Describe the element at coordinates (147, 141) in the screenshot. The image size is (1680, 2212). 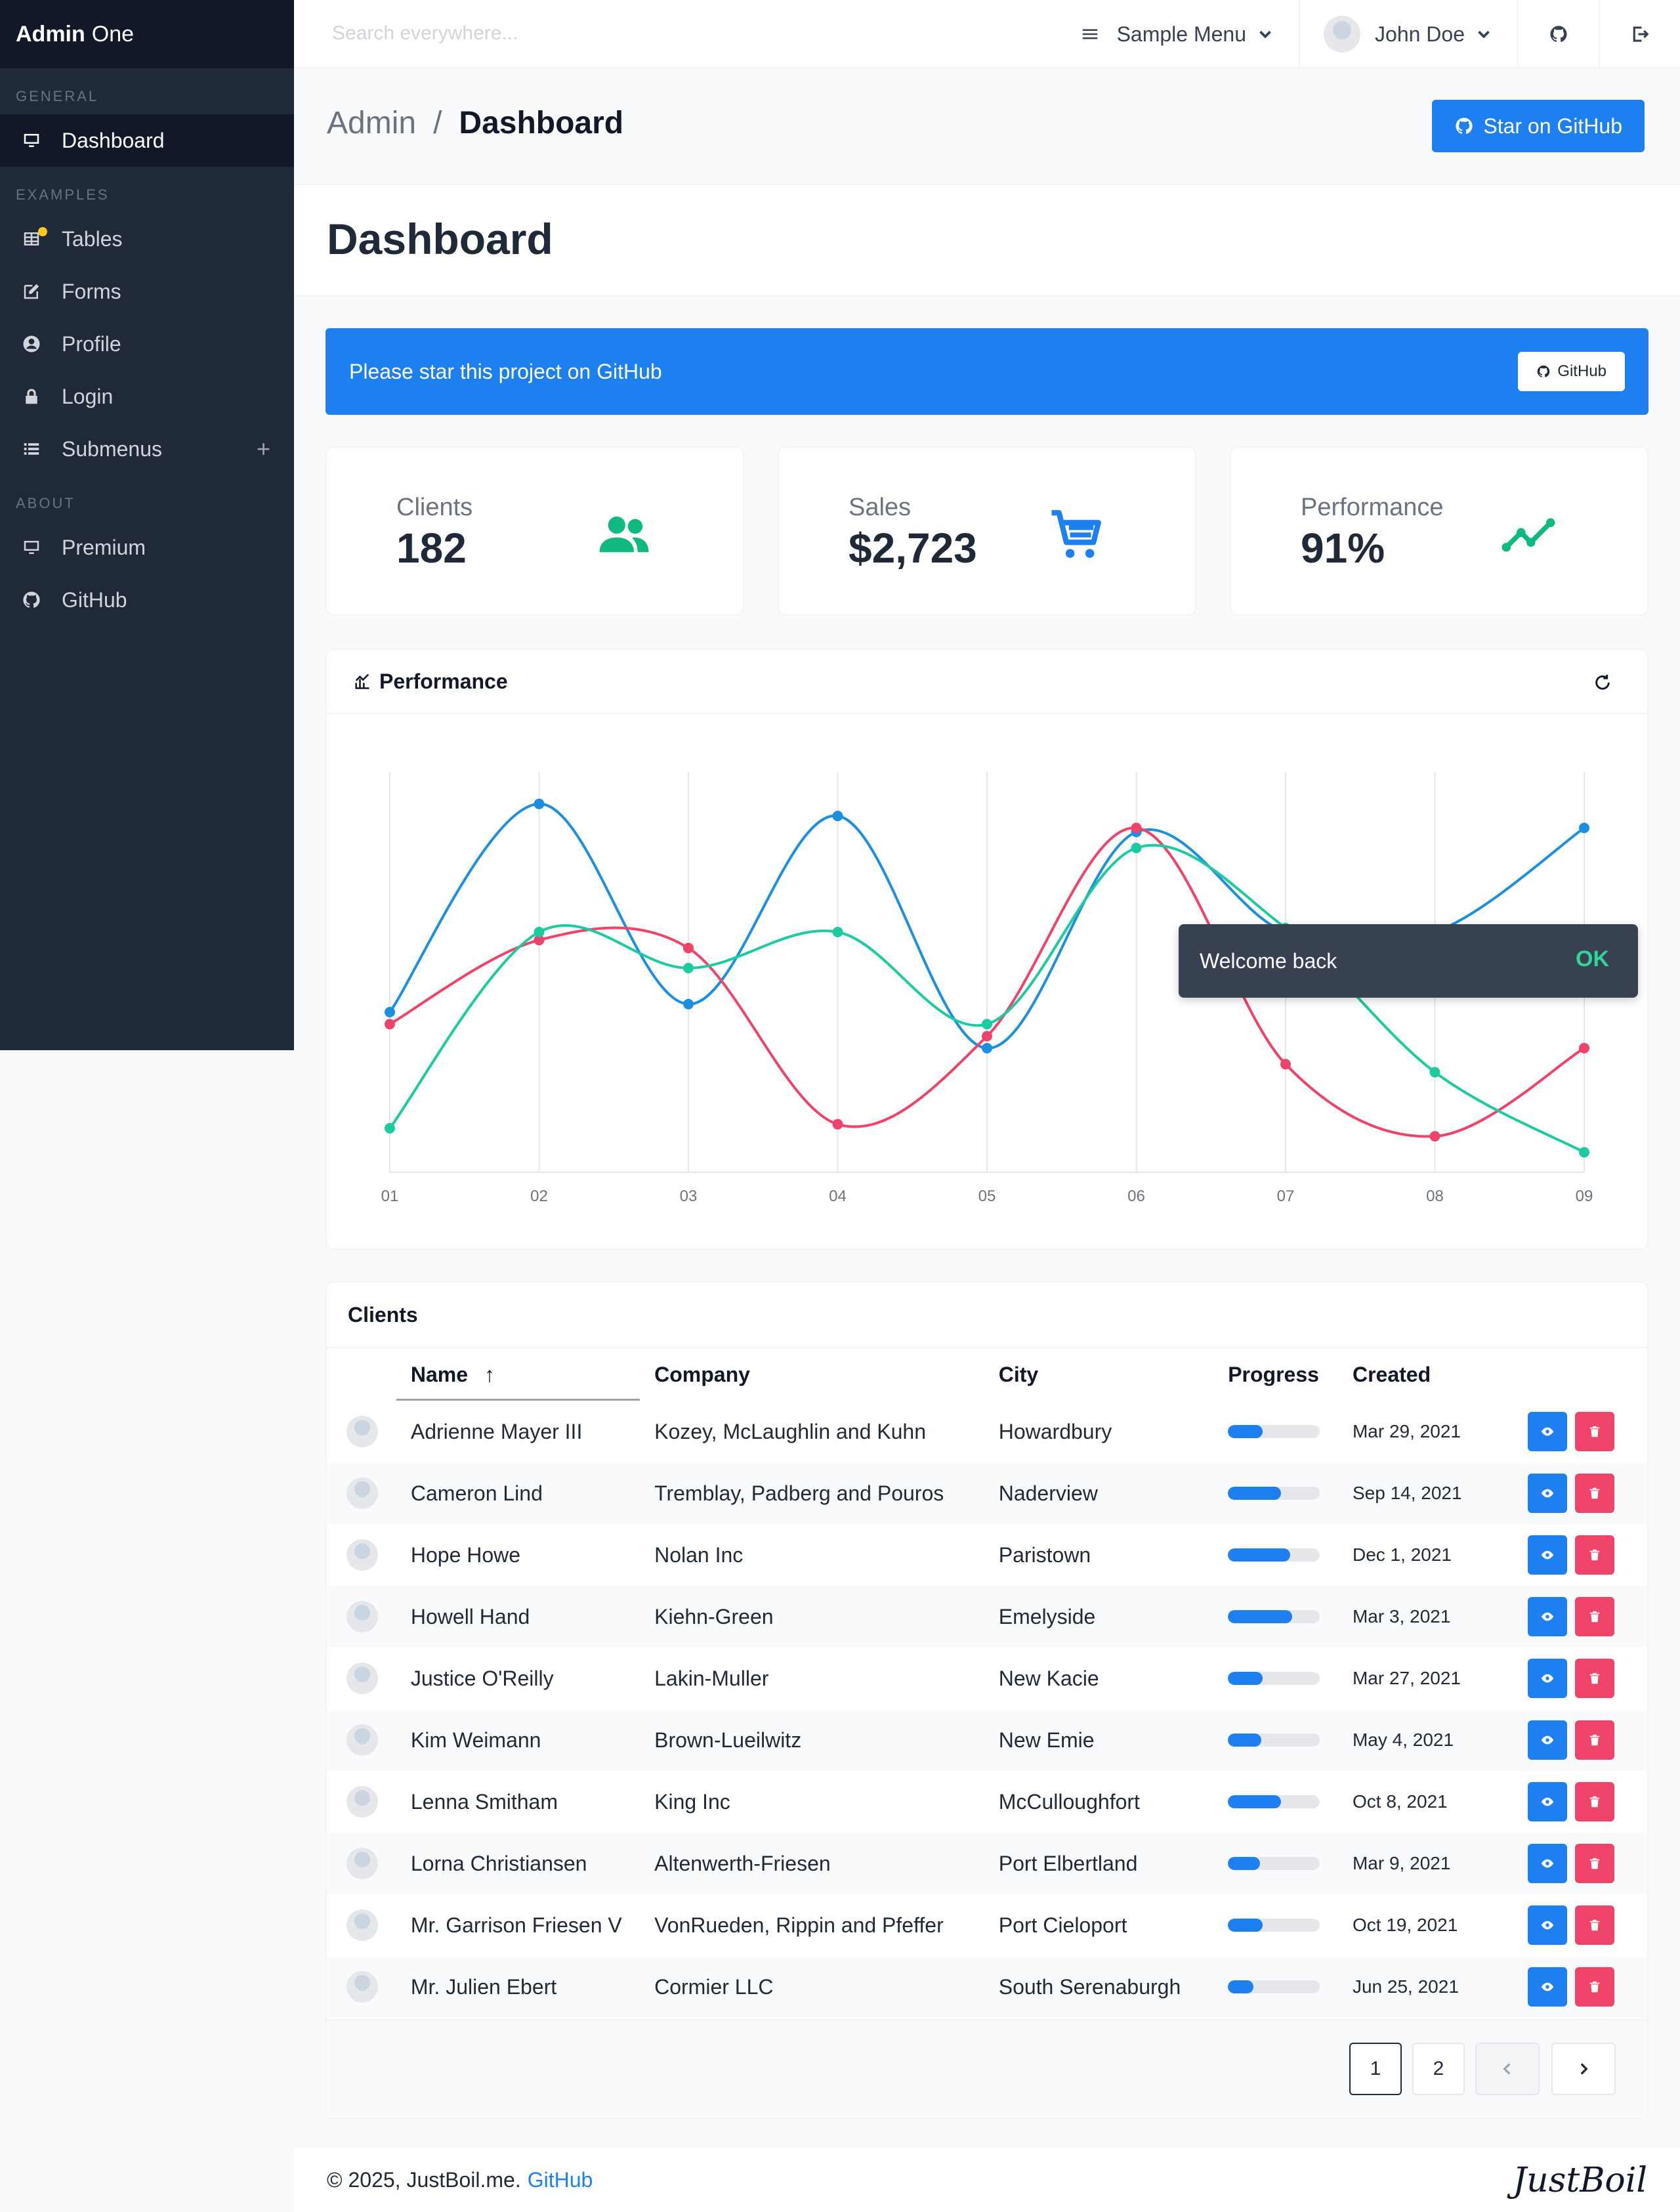
I see `sidebar-item-dashboard: Dashboard` at that location.